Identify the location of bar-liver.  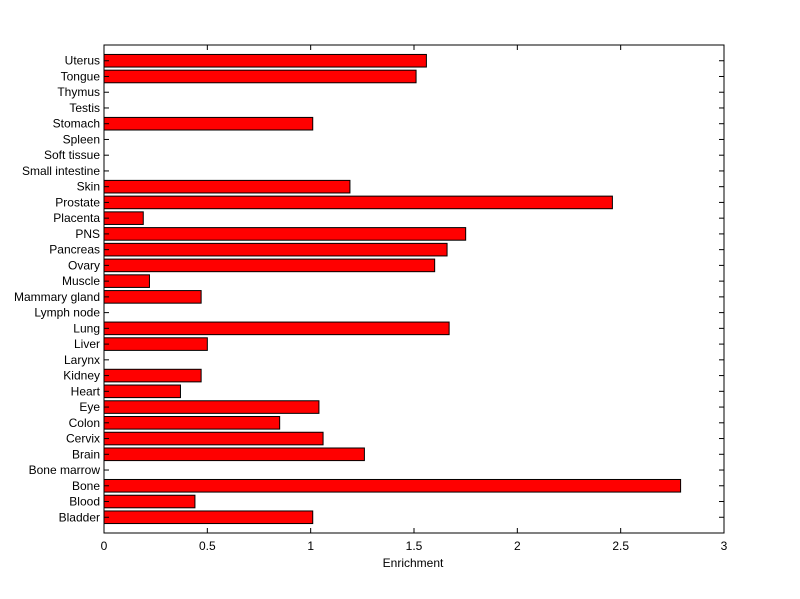
(155, 344).